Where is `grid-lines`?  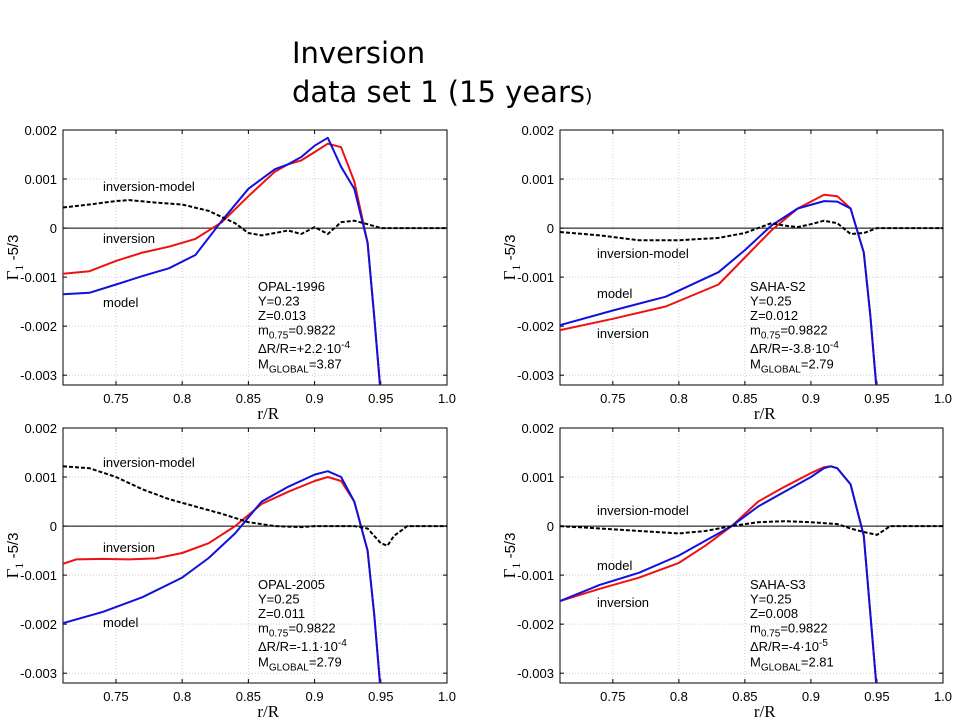
grid-lines is located at coordinates (255, 257).